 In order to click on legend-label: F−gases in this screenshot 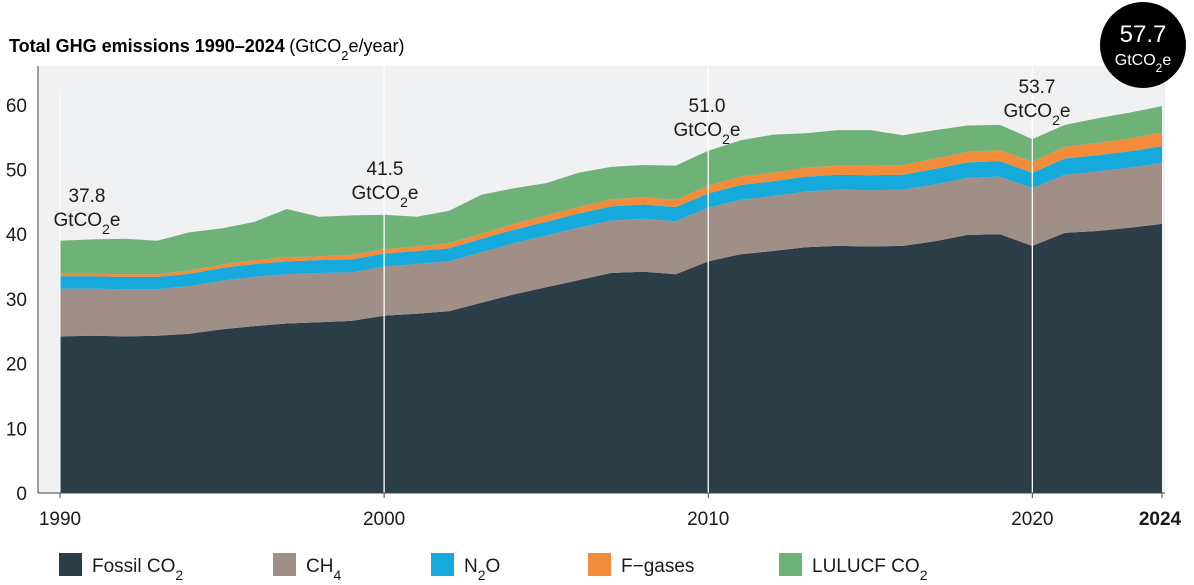, I will do `click(657, 566)`.